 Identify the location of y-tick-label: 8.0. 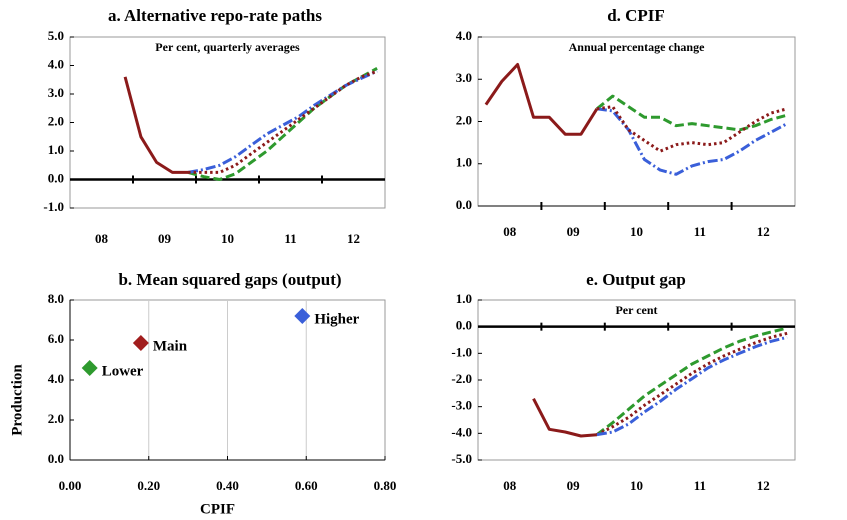
(56, 298).